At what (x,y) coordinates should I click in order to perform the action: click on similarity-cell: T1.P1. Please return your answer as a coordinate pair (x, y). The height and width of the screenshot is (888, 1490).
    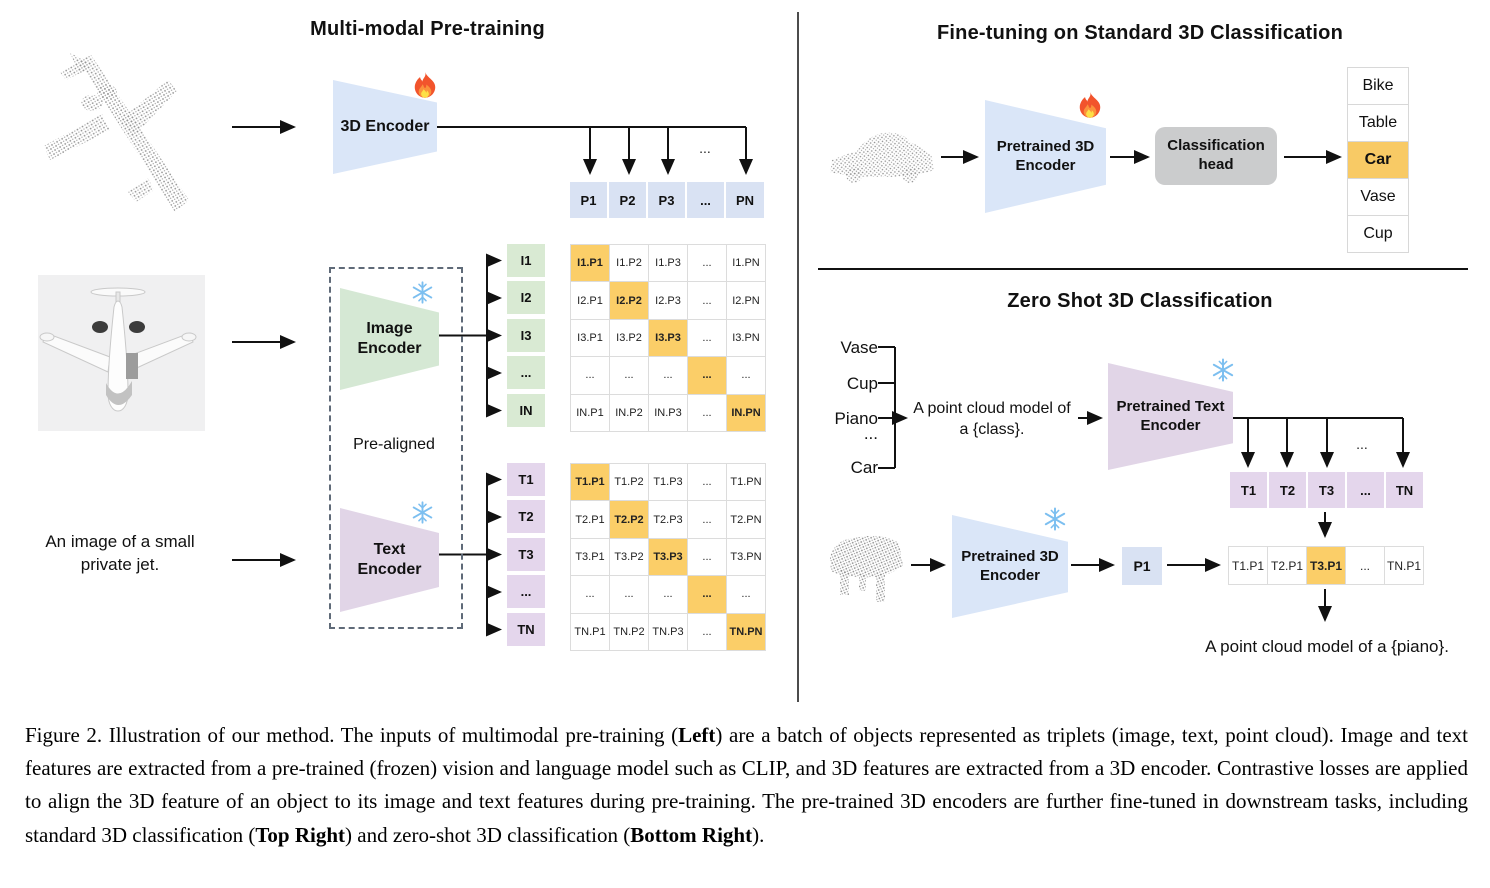
    Looking at the image, I should click on (1248, 565).